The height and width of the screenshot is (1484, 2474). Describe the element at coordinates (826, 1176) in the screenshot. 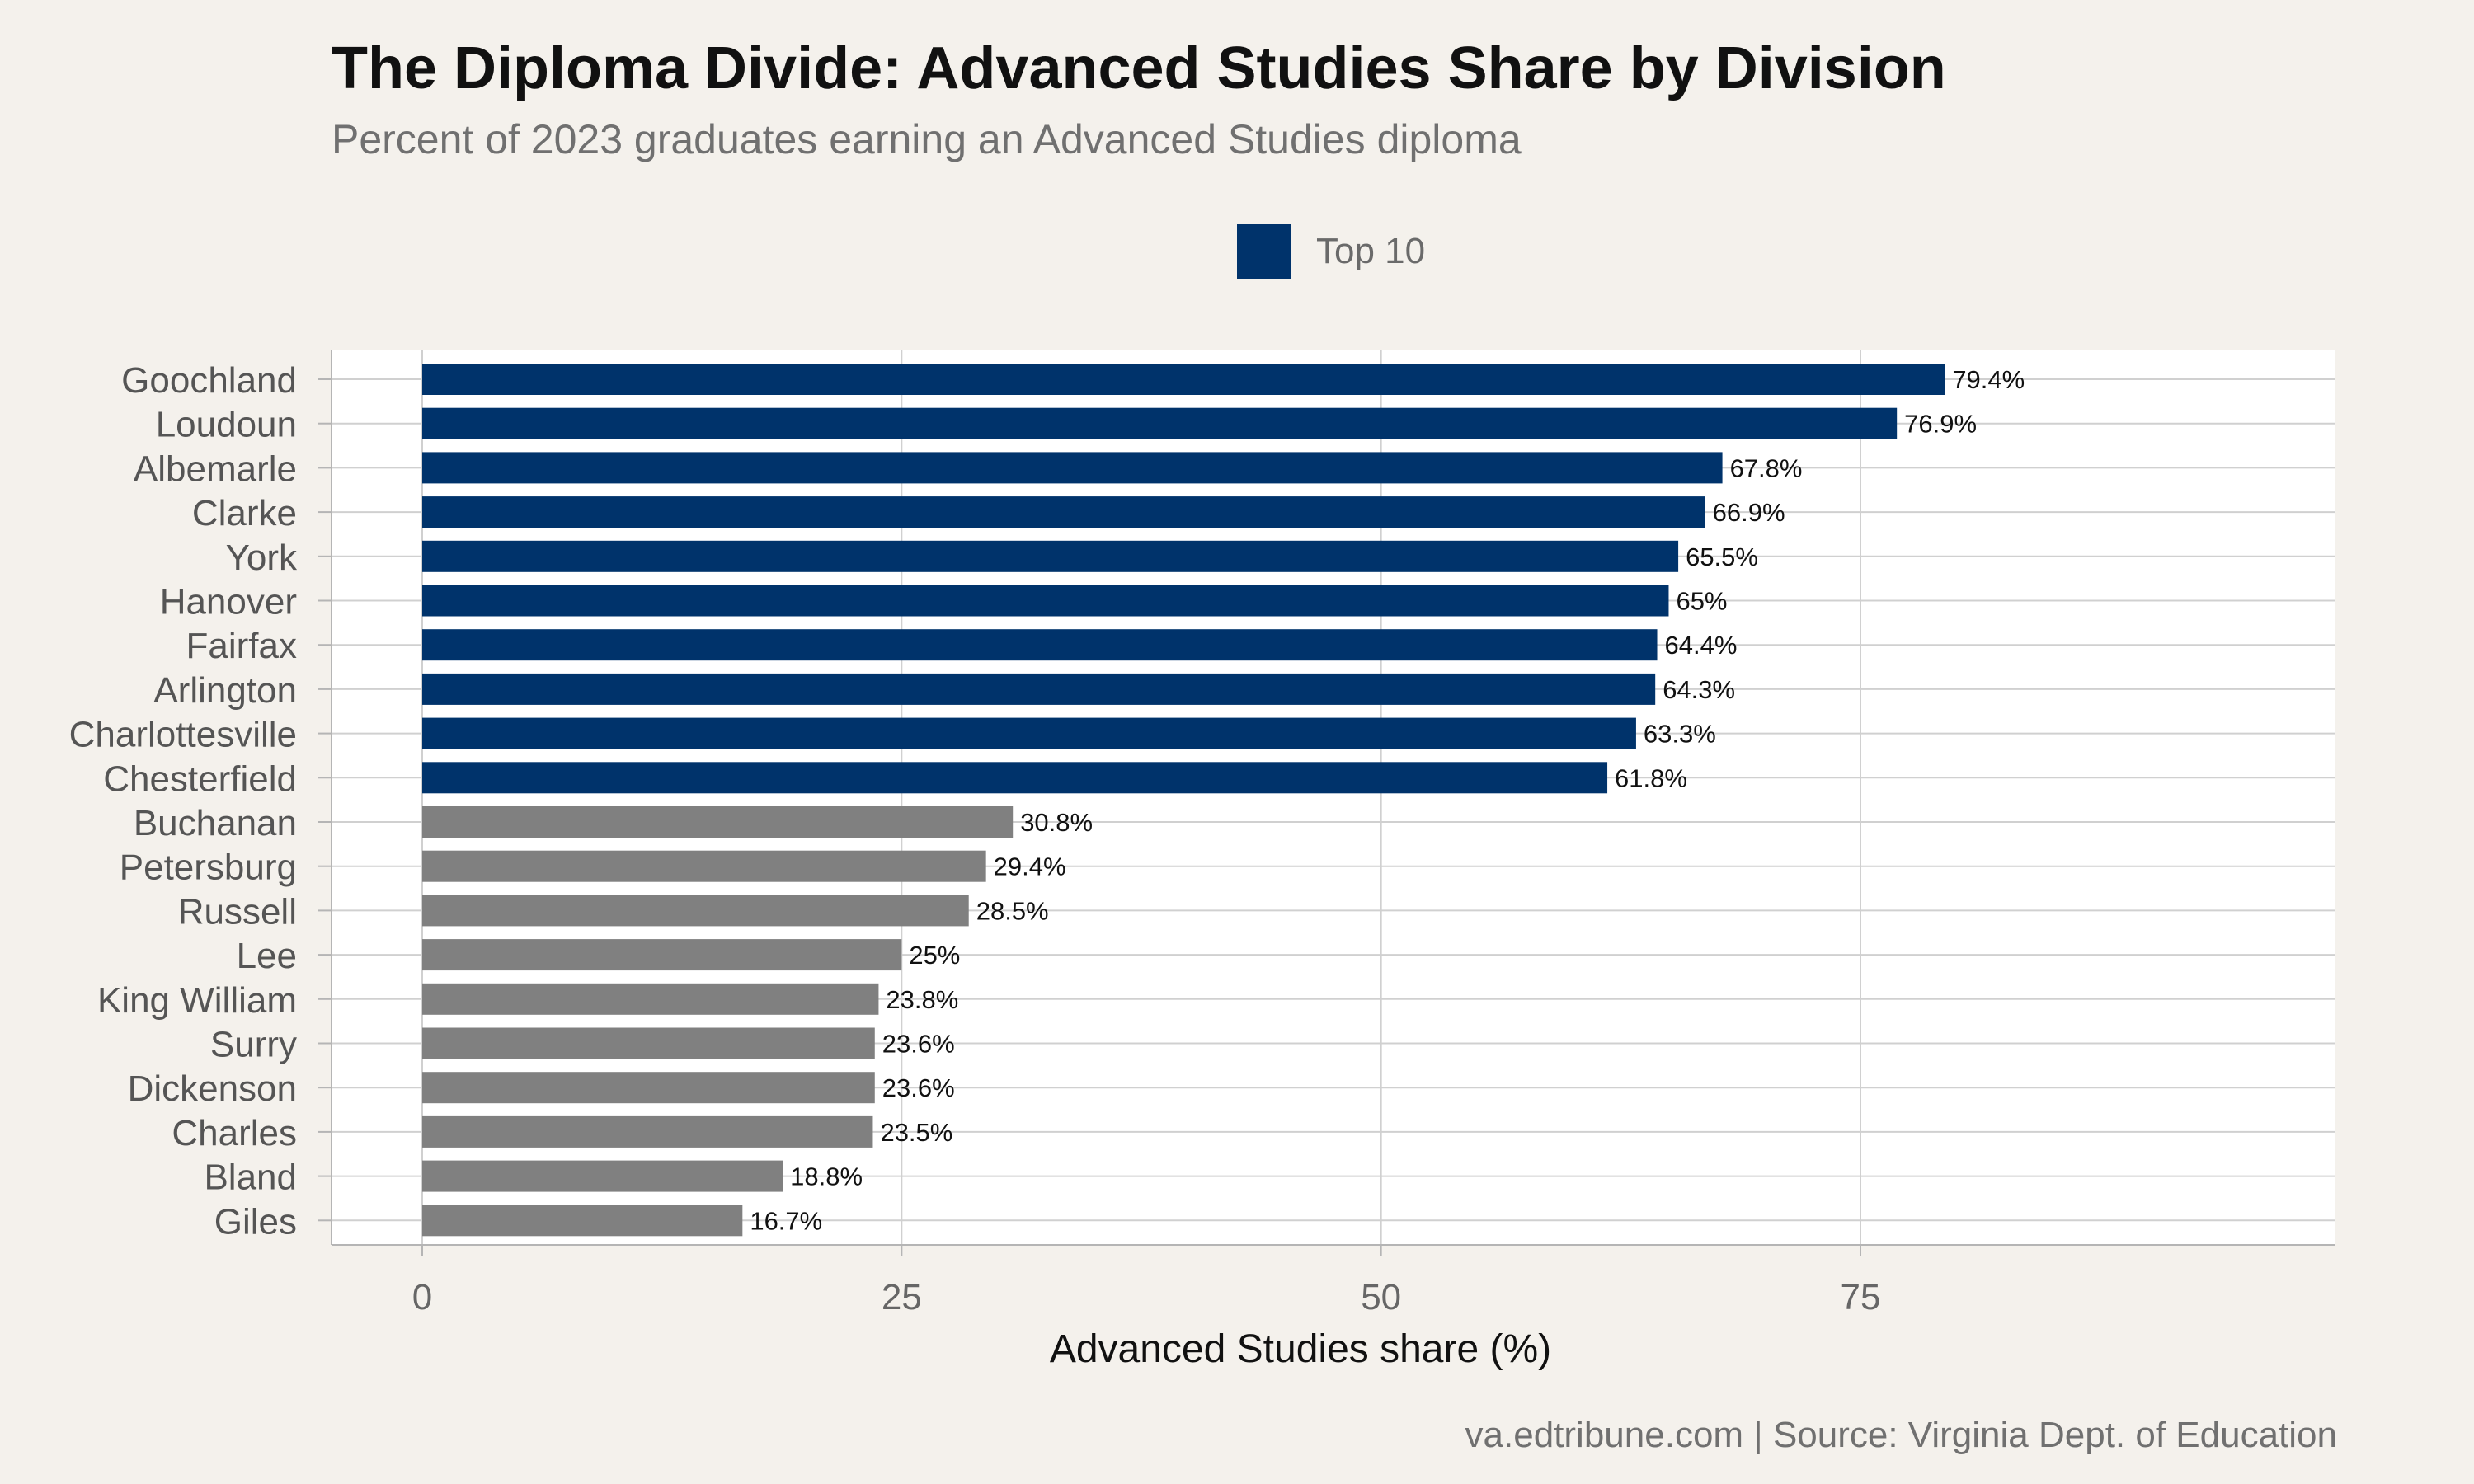

I see `bar-label-bland: 18.8%` at that location.